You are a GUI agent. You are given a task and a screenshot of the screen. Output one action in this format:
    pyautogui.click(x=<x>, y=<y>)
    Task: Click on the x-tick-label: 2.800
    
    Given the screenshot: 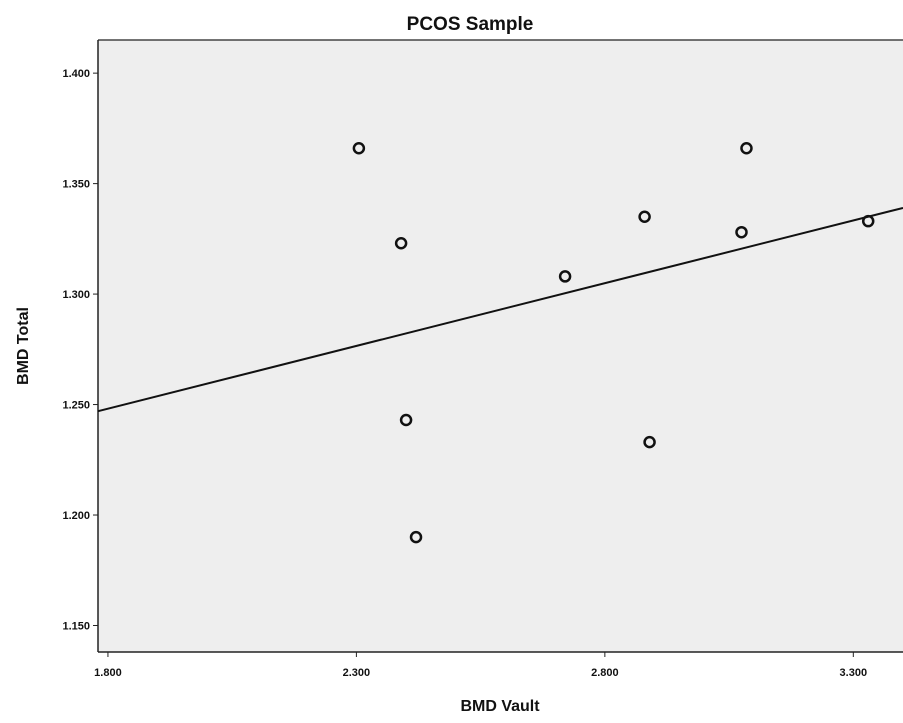 What is the action you would take?
    pyautogui.click(x=605, y=673)
    